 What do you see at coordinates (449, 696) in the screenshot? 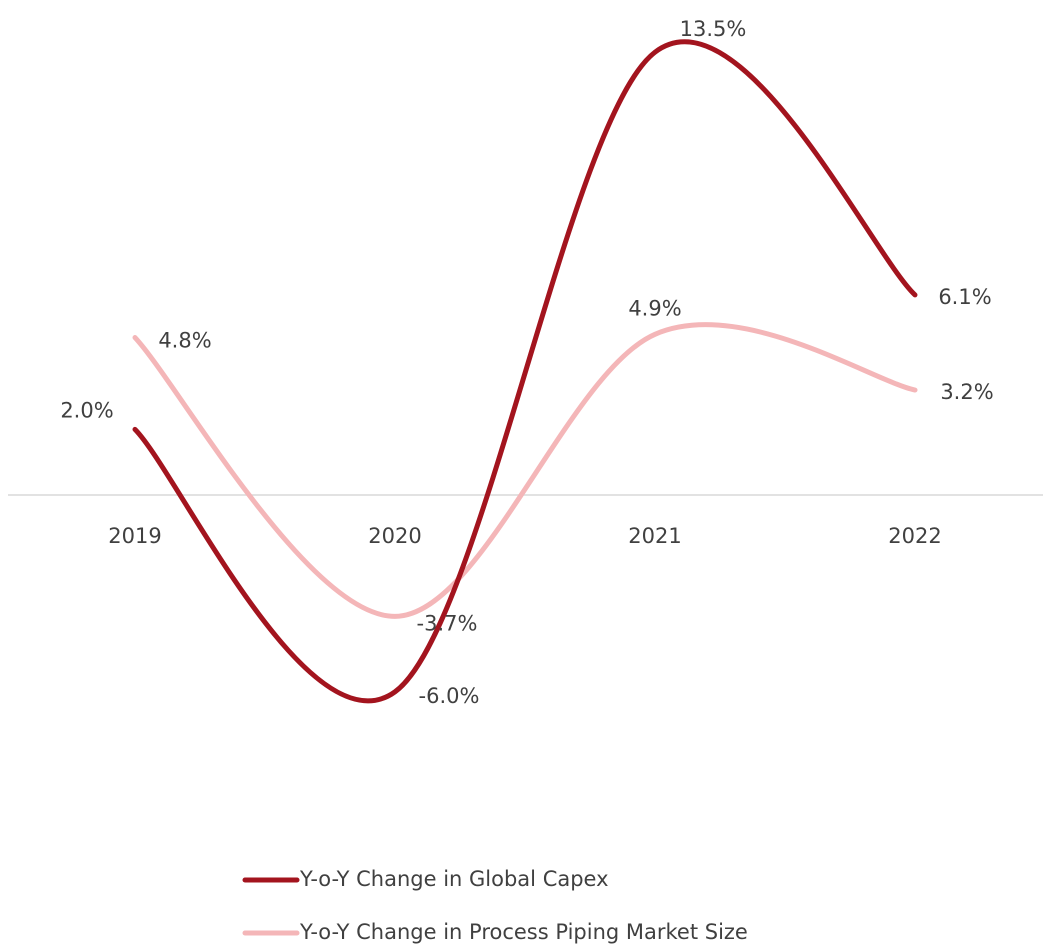
I see `data-label: -6.0%` at bounding box center [449, 696].